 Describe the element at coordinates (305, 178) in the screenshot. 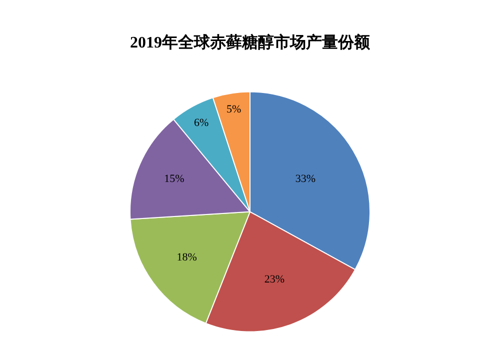

I see `data-label: 33%` at that location.